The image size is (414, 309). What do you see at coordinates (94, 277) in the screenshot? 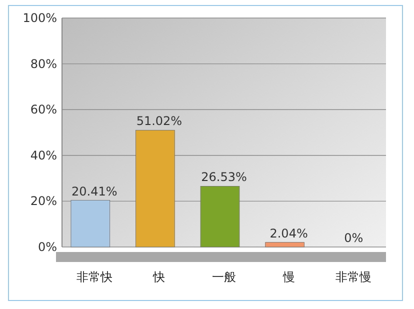
I see `x-tick-label: 非常快` at bounding box center [94, 277].